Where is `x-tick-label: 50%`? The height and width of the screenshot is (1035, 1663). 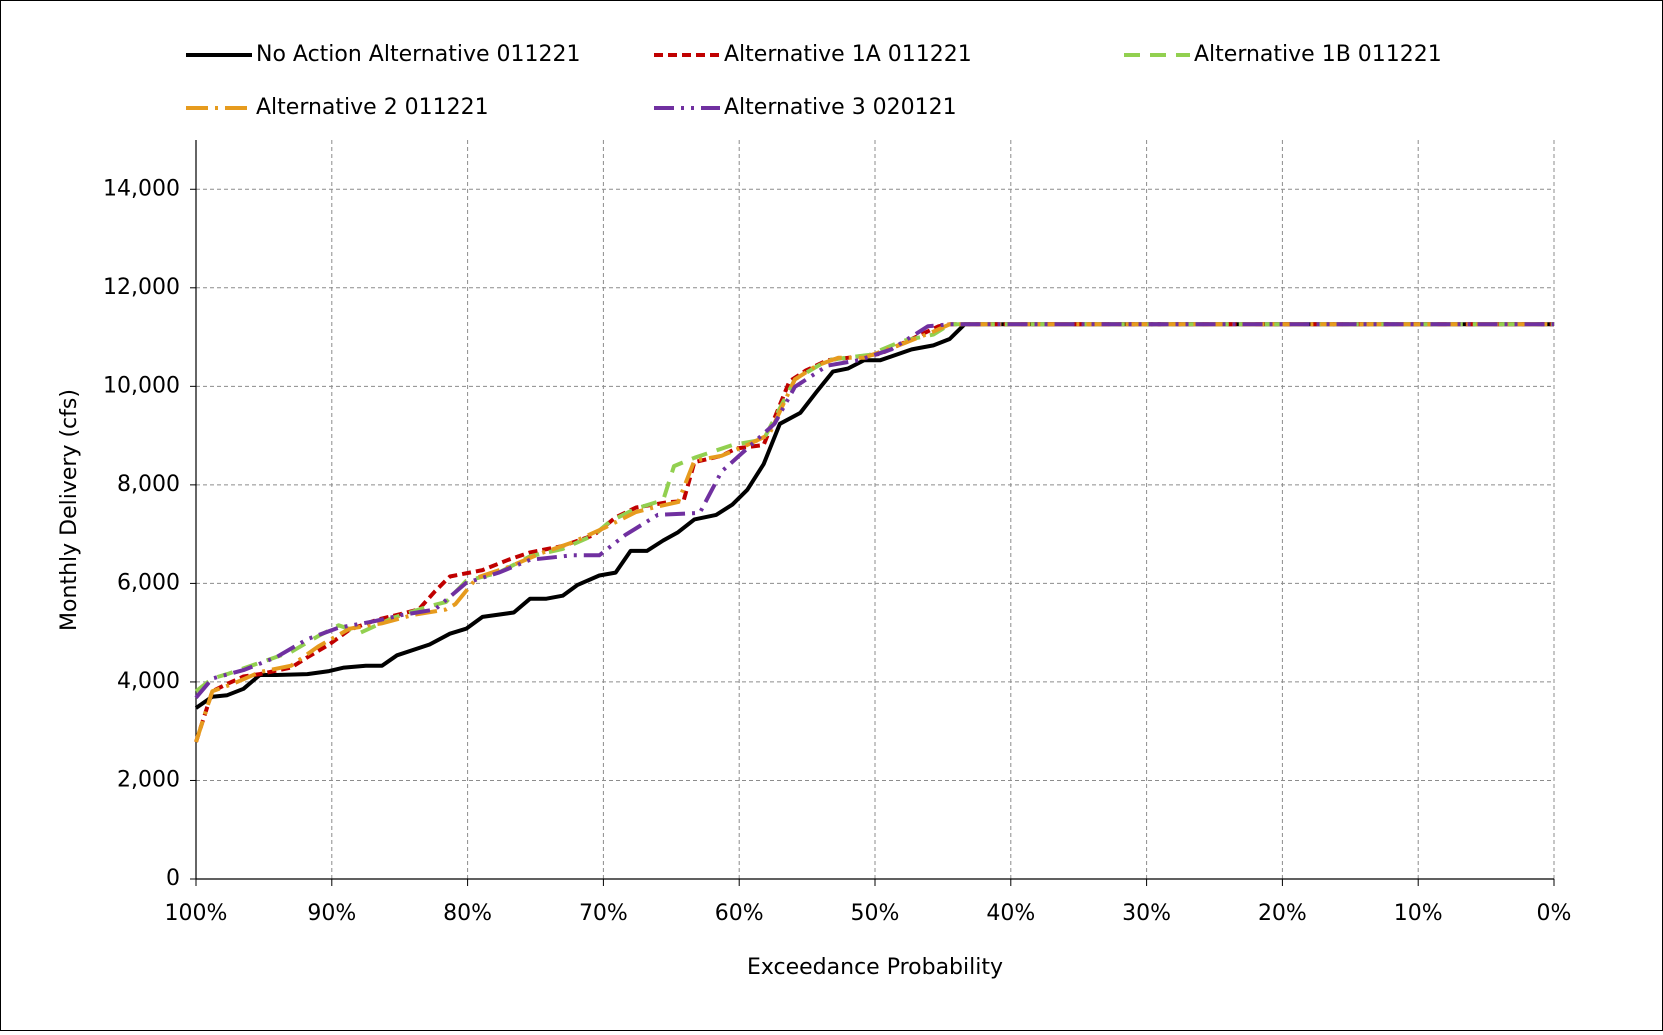
x-tick-label: 50% is located at coordinates (875, 913).